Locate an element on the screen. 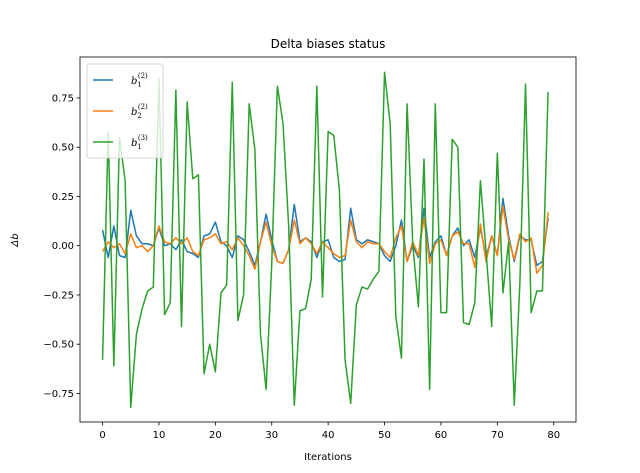  y-tick-label: 0.50 is located at coordinates (63, 148).